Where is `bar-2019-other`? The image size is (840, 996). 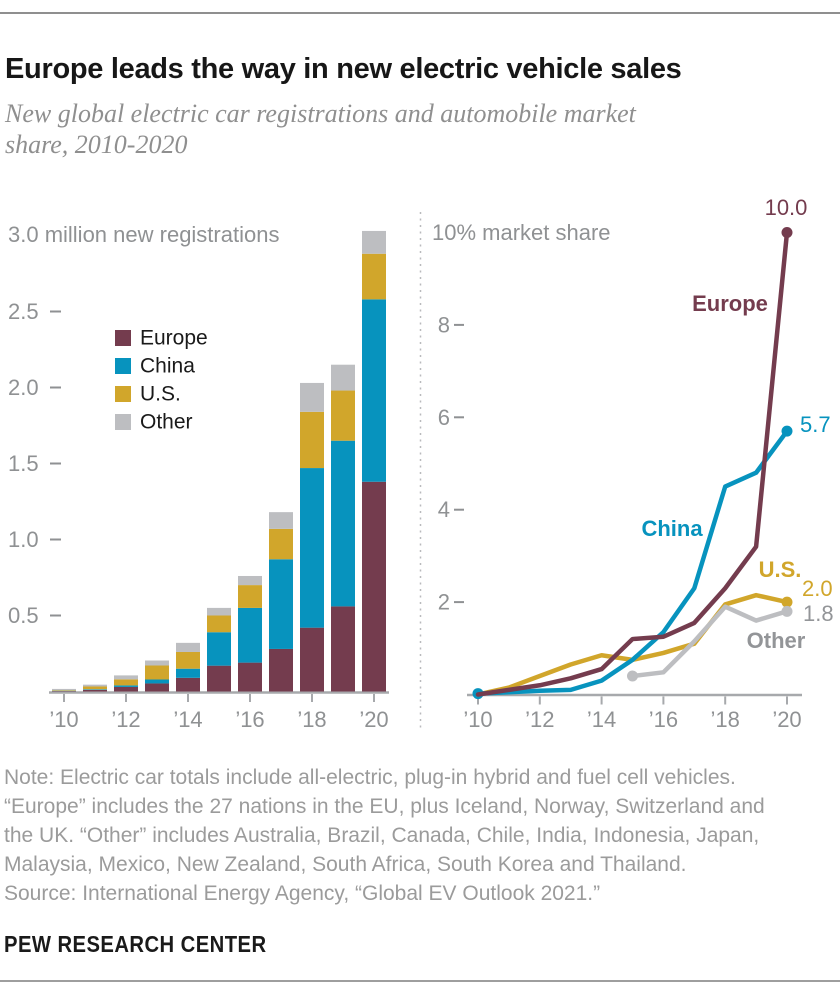 bar-2019-other is located at coordinates (343, 377).